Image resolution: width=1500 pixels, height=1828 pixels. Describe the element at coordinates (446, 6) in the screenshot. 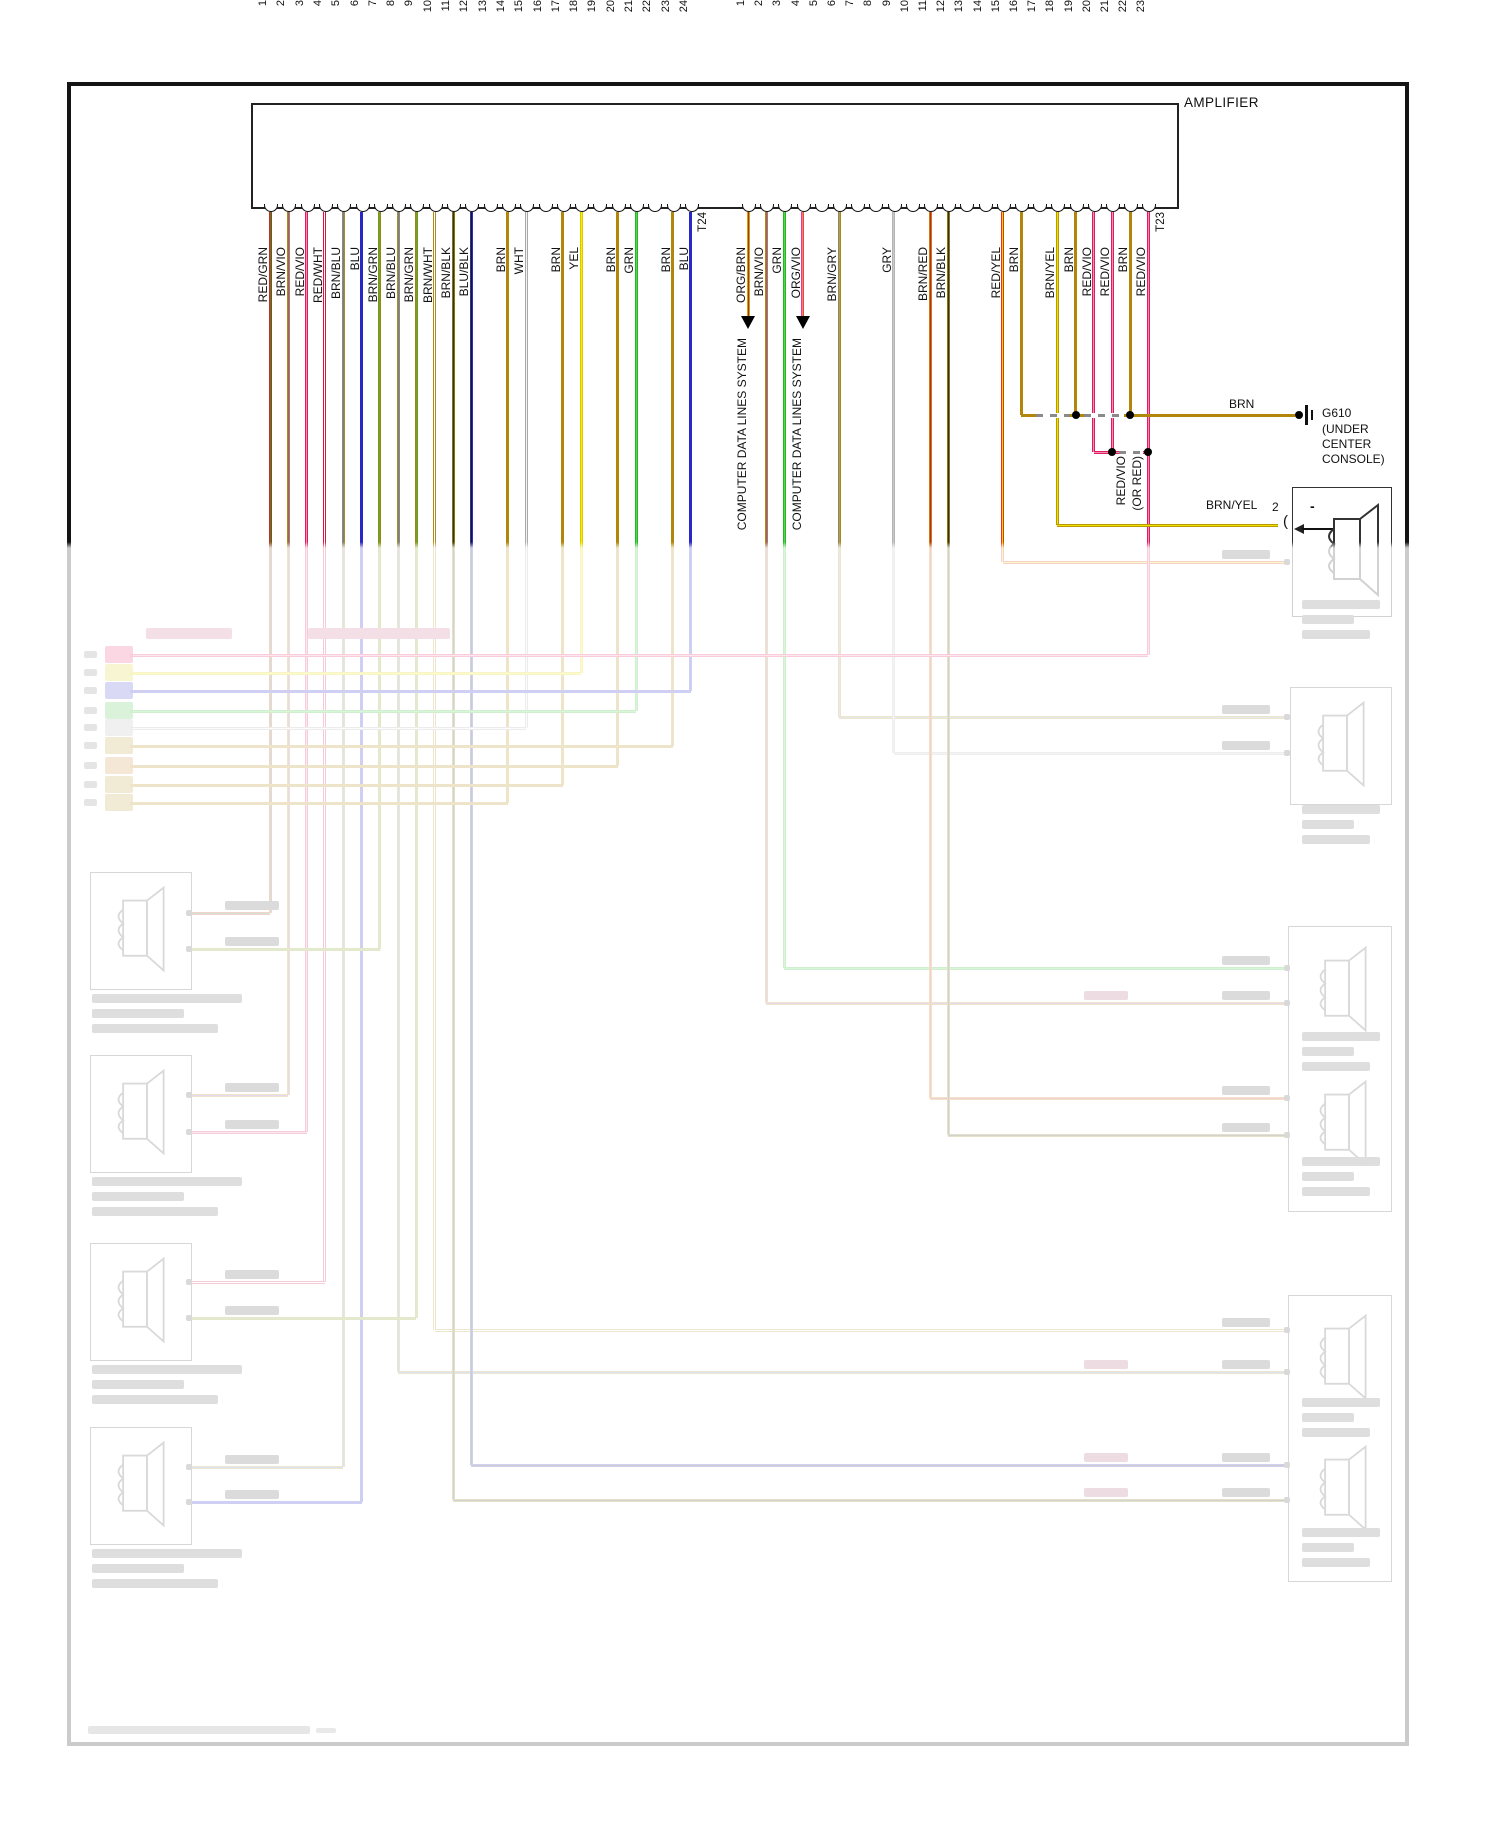

I see `pin-number: 11` at that location.